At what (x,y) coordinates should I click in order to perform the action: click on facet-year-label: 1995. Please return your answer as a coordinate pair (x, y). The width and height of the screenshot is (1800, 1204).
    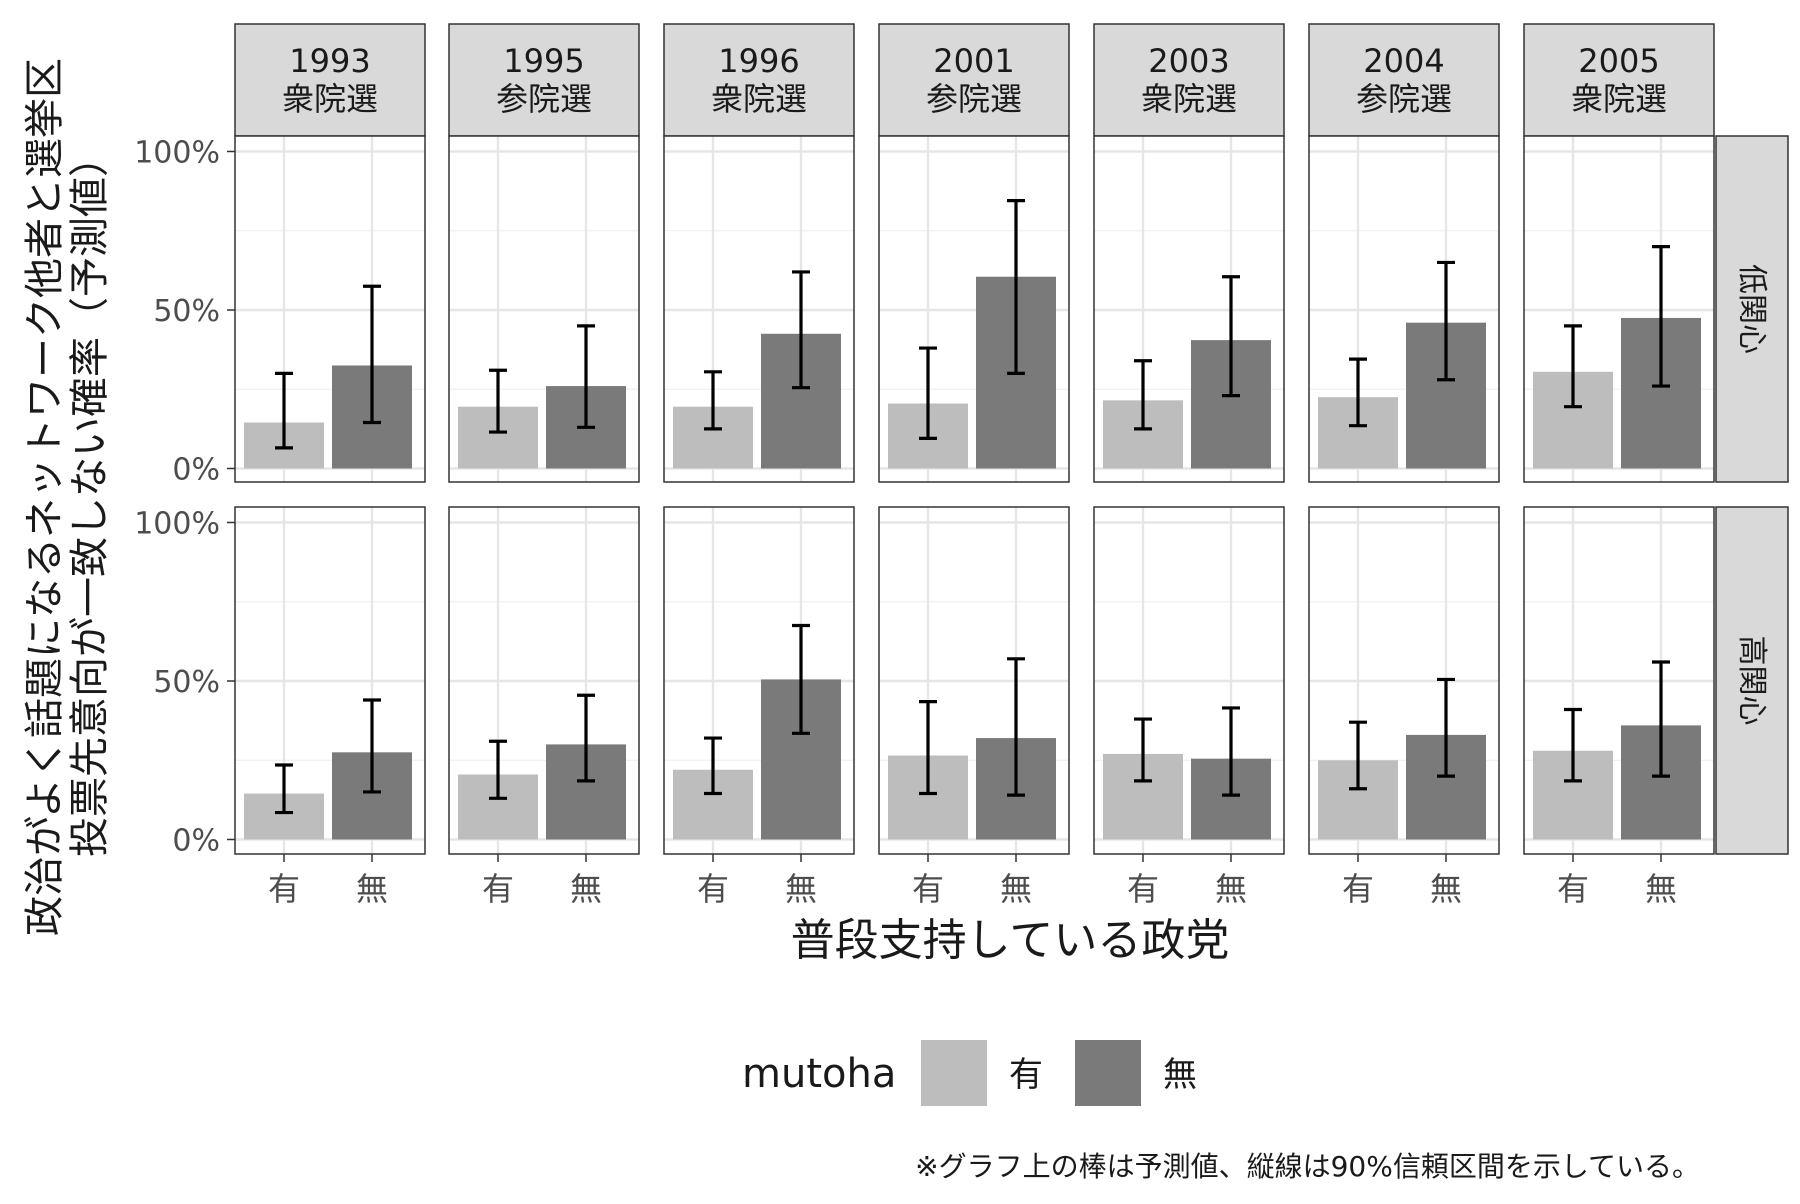
    Looking at the image, I should click on (543, 61).